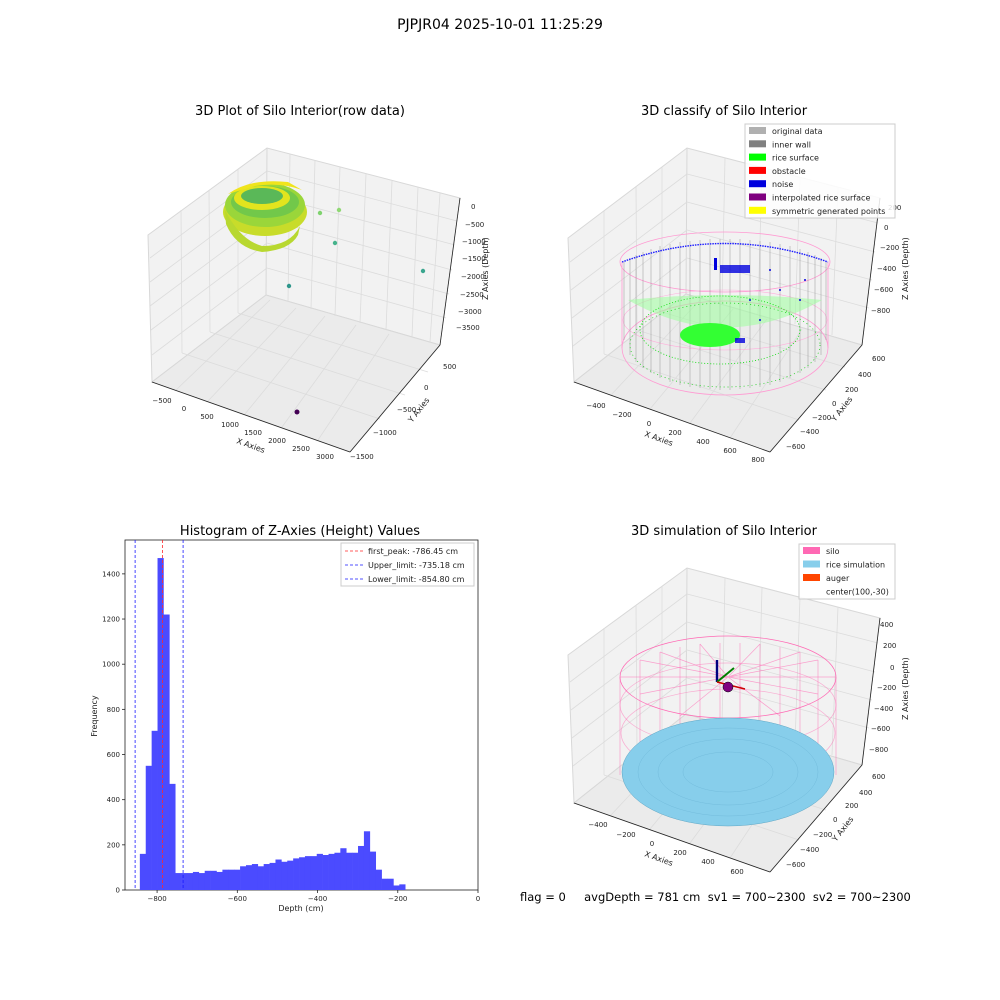  What do you see at coordinates (878, 359) in the screenshot?
I see `plot2-ytick: 600` at bounding box center [878, 359].